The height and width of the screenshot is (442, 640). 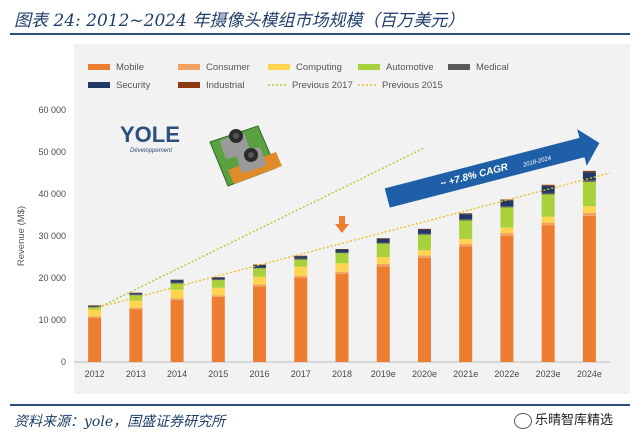 I want to click on figure-title: 图表 24: 2012~2024 年摄像头模组市场规模（百万美元）, so click(x=239, y=21).